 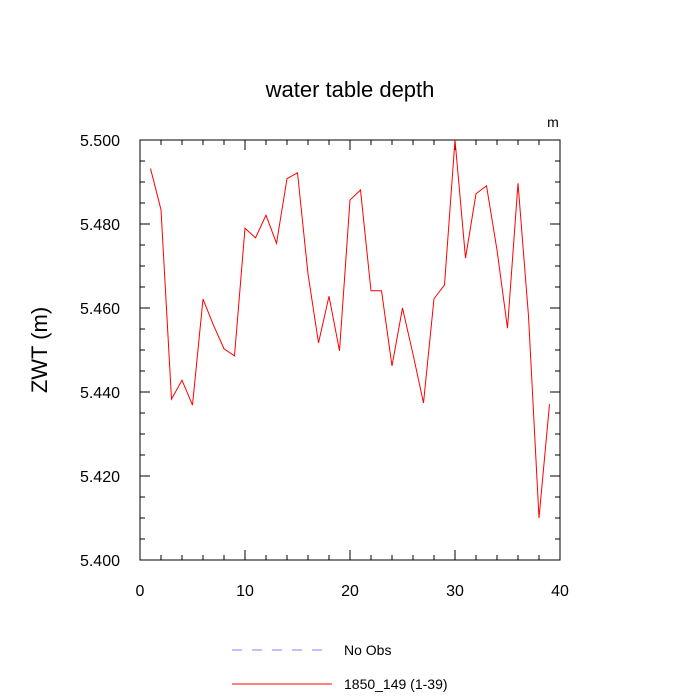 What do you see at coordinates (340, 667) in the screenshot?
I see `legend: No Obs 1850_149 (1-39)` at bounding box center [340, 667].